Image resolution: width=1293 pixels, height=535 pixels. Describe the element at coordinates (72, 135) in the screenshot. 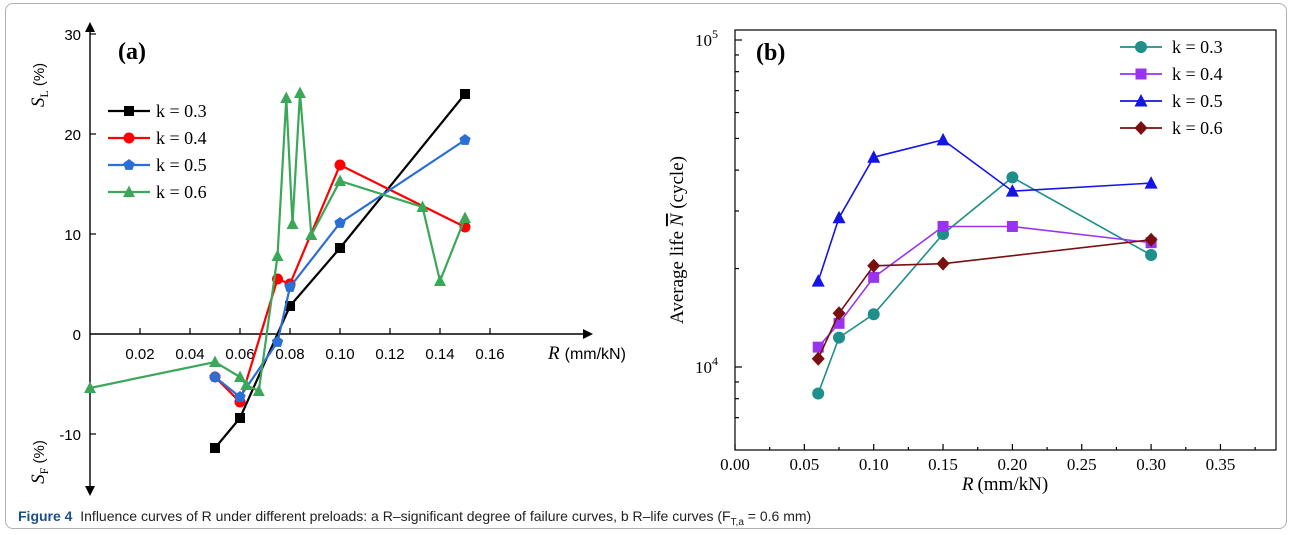

I see `panel-a-y-tick-label: 20` at that location.